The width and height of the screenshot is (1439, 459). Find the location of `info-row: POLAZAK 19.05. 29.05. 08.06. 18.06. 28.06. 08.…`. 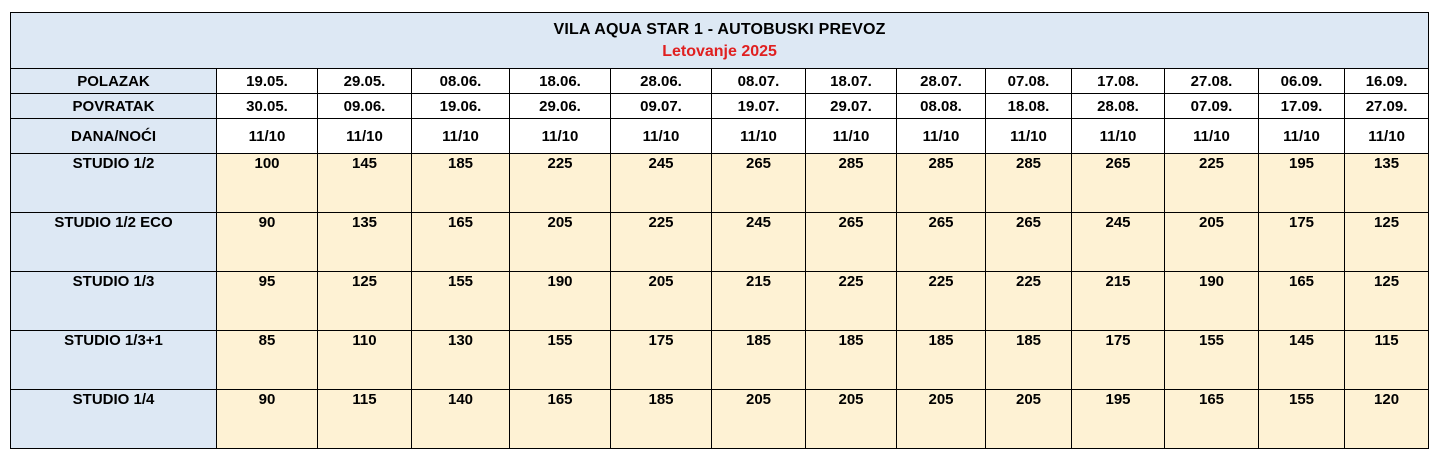

info-row: POLAZAK 19.05. 29.05. 08.06. 18.06. 28.06. 08.… is located at coordinates (720, 81).